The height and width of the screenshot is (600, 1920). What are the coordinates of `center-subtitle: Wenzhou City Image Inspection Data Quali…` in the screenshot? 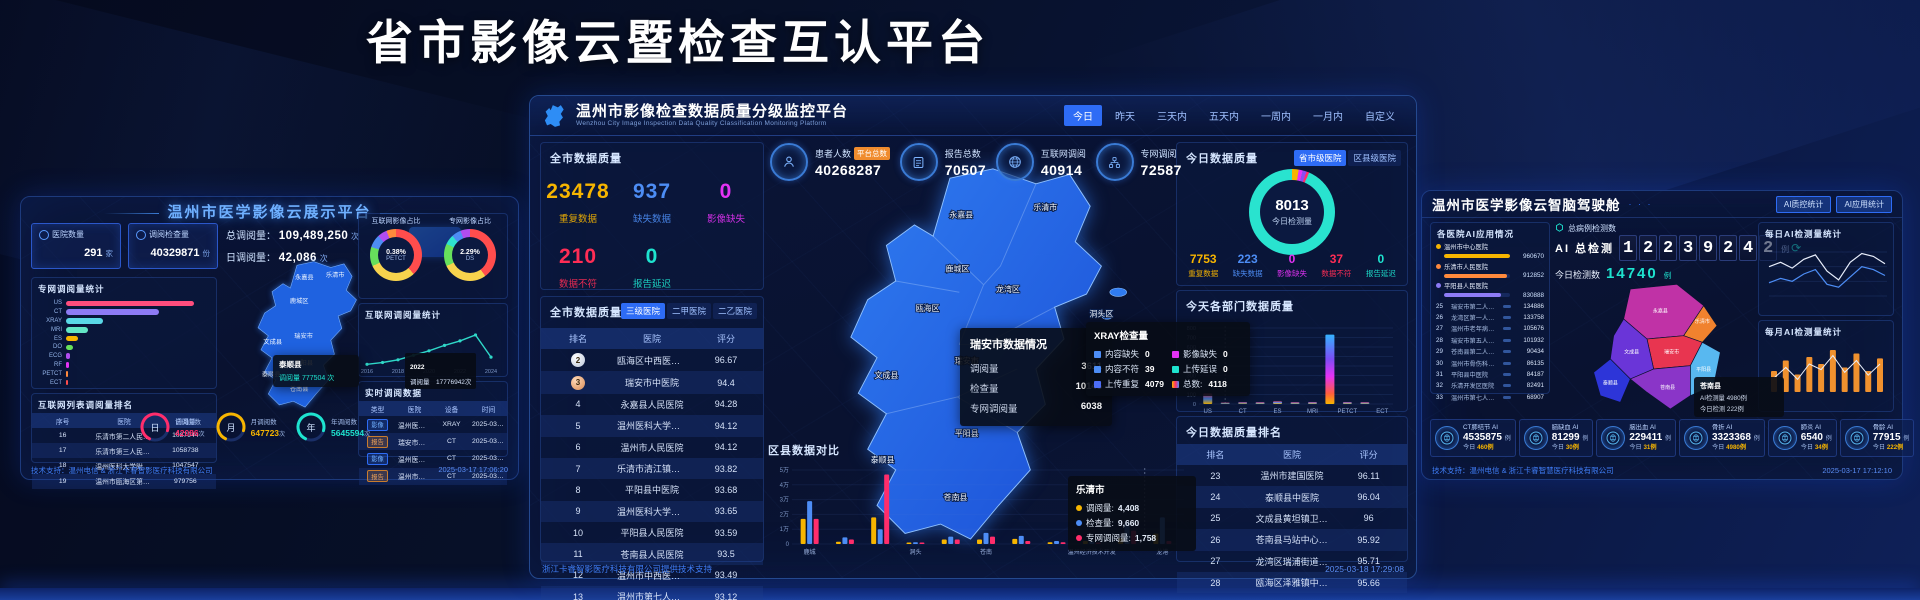 It's located at (701, 123).